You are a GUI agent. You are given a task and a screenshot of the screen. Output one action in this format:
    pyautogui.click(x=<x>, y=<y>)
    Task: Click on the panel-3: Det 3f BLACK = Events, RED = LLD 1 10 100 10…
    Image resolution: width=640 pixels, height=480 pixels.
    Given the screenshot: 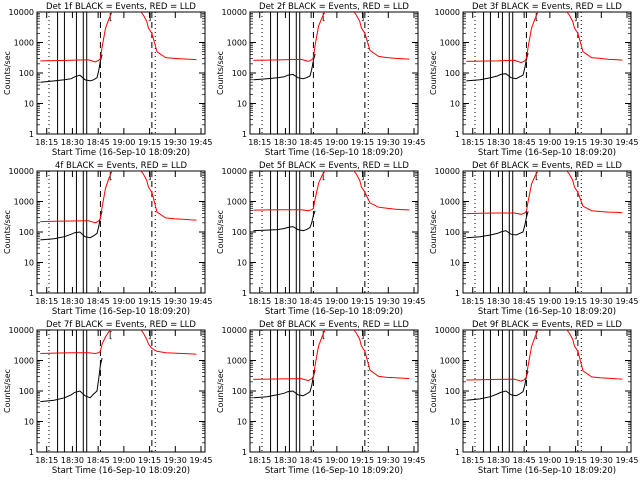 What is the action you would take?
    pyautogui.click(x=534, y=80)
    